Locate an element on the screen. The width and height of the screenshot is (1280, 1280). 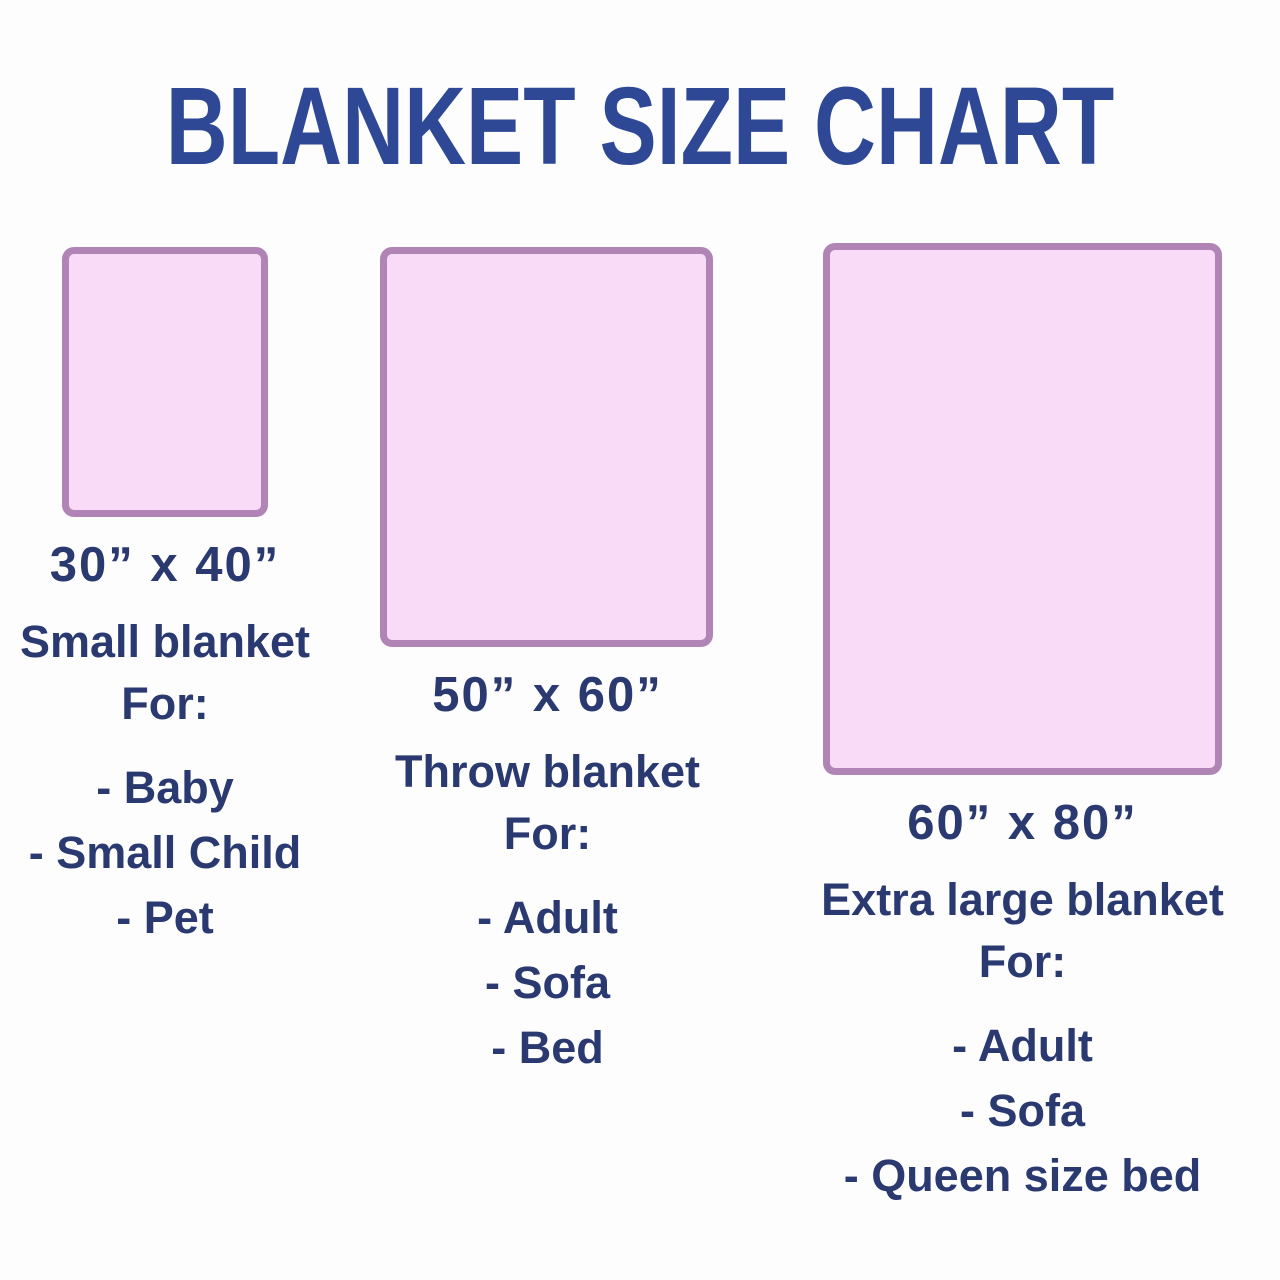
blanket-name: Extra large blanket is located at coordinates (1022, 899).